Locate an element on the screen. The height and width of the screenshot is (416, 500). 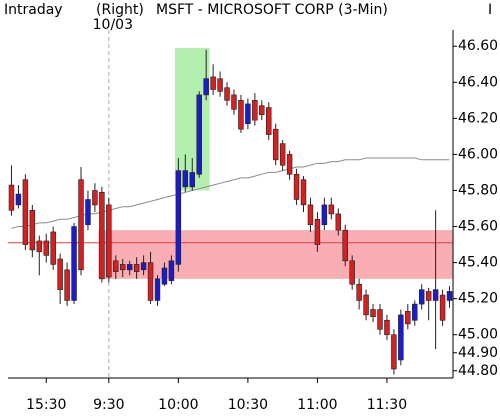
y-tick-label: 46.40 is located at coordinates (478, 82).